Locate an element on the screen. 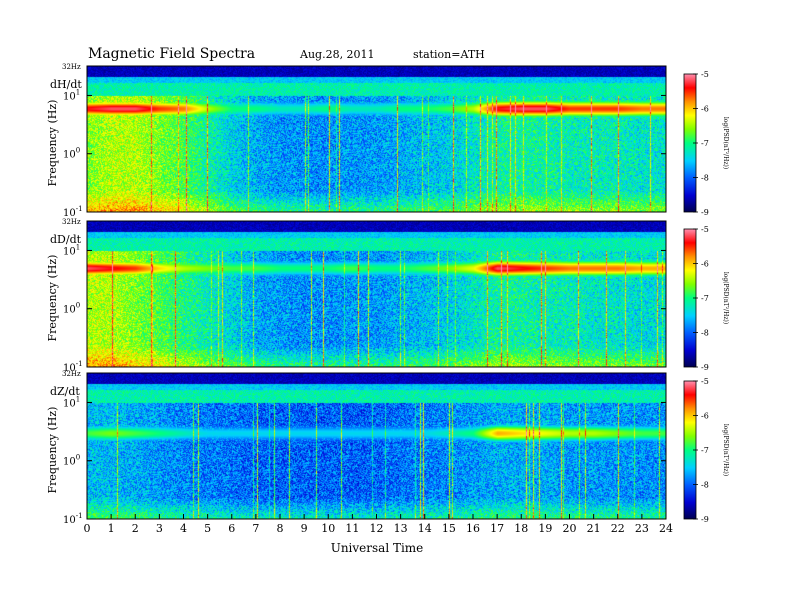  x-tick-label: 22 is located at coordinates (618, 528).